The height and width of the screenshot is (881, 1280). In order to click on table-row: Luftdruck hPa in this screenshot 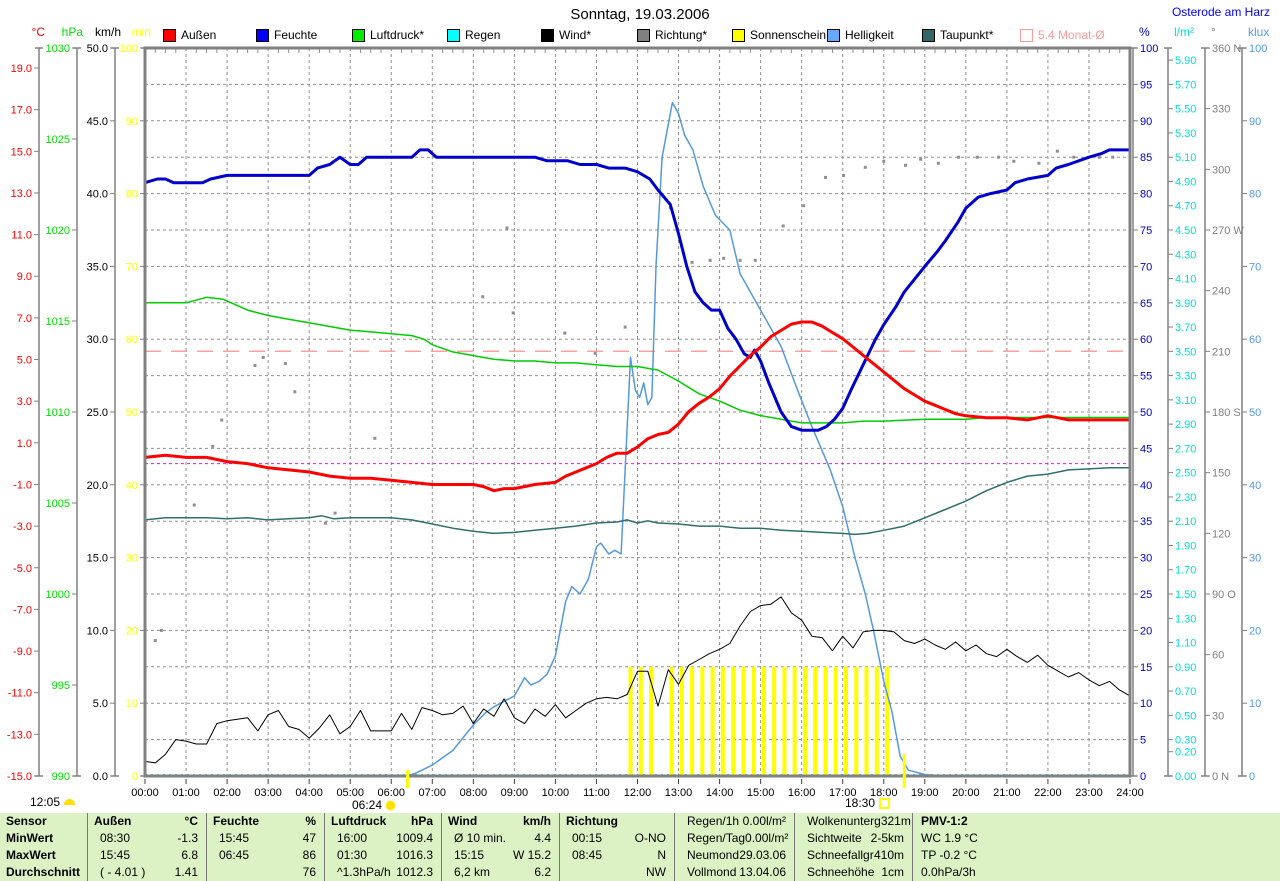, I will do `click(383, 821)`.